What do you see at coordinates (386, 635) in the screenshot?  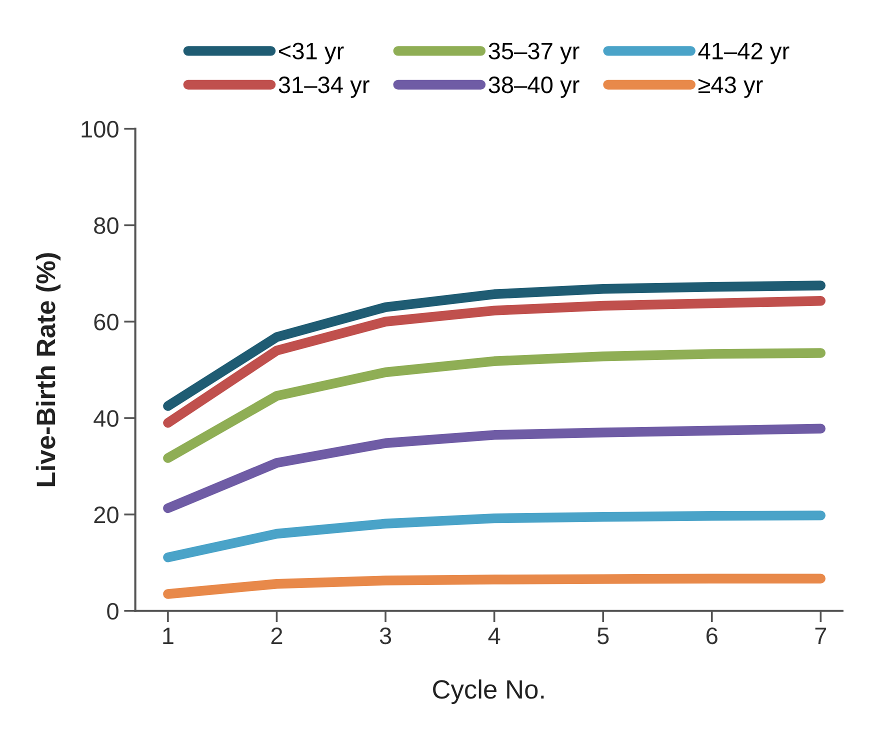 I see `x-tick-label: 3` at bounding box center [386, 635].